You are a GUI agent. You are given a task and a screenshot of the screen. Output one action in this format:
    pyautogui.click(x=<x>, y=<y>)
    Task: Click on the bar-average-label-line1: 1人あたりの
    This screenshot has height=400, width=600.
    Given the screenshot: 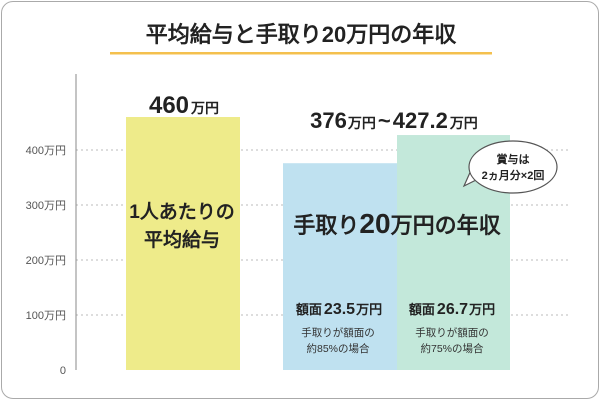 What is the action you would take?
    pyautogui.click(x=182, y=212)
    